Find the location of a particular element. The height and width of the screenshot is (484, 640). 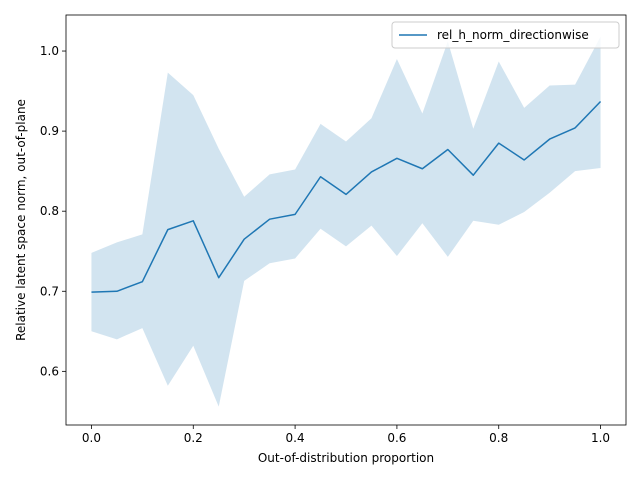

y-tick-label: 0.7 is located at coordinates (49, 291).